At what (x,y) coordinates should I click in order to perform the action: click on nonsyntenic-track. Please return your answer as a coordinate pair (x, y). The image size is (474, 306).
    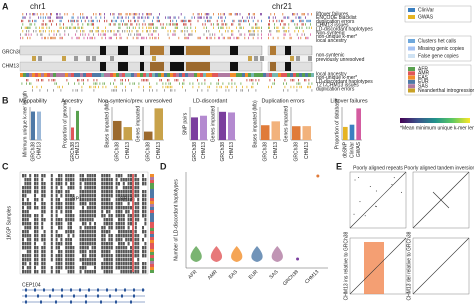
    Looking at the image, I should click on (166, 58).